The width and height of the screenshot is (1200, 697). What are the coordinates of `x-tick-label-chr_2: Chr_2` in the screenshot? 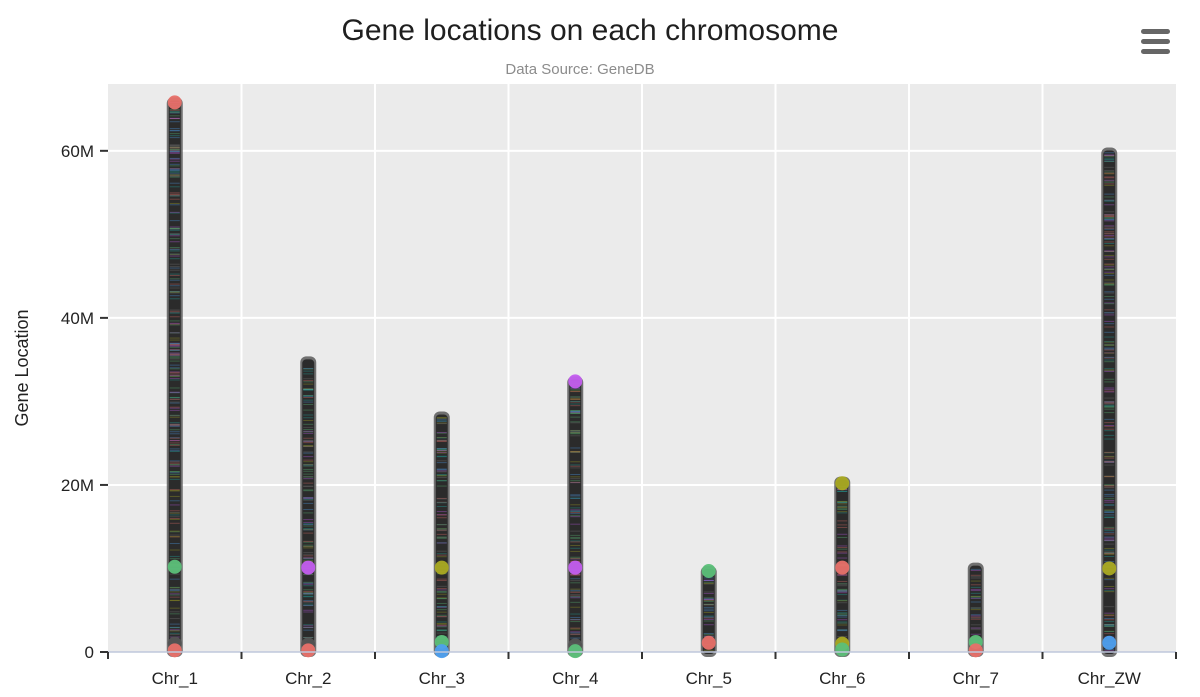 It's located at (308, 678).